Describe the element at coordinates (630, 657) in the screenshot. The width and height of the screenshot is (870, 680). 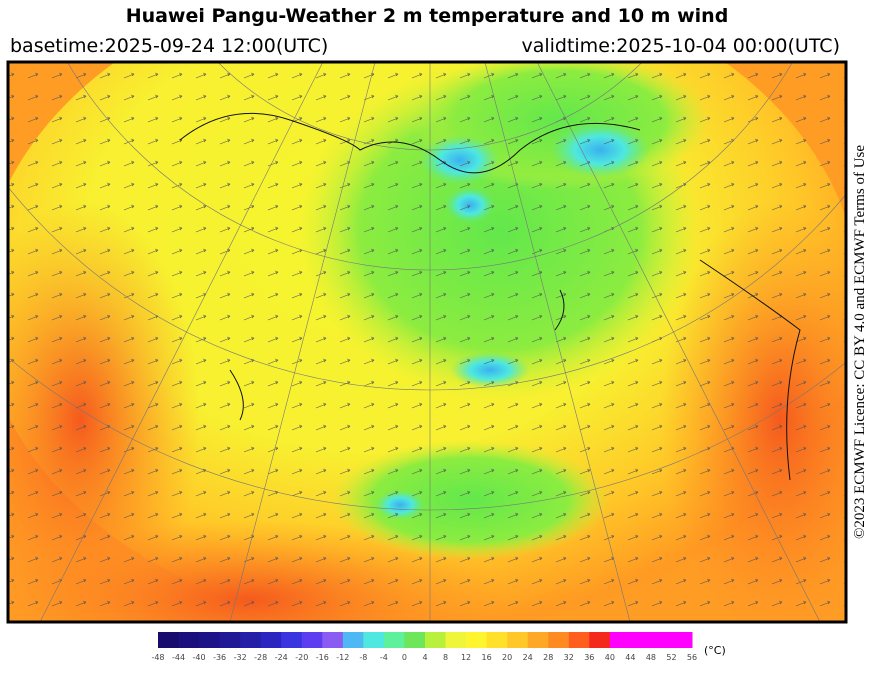
I see `colorbar-tick-label: 44` at that location.